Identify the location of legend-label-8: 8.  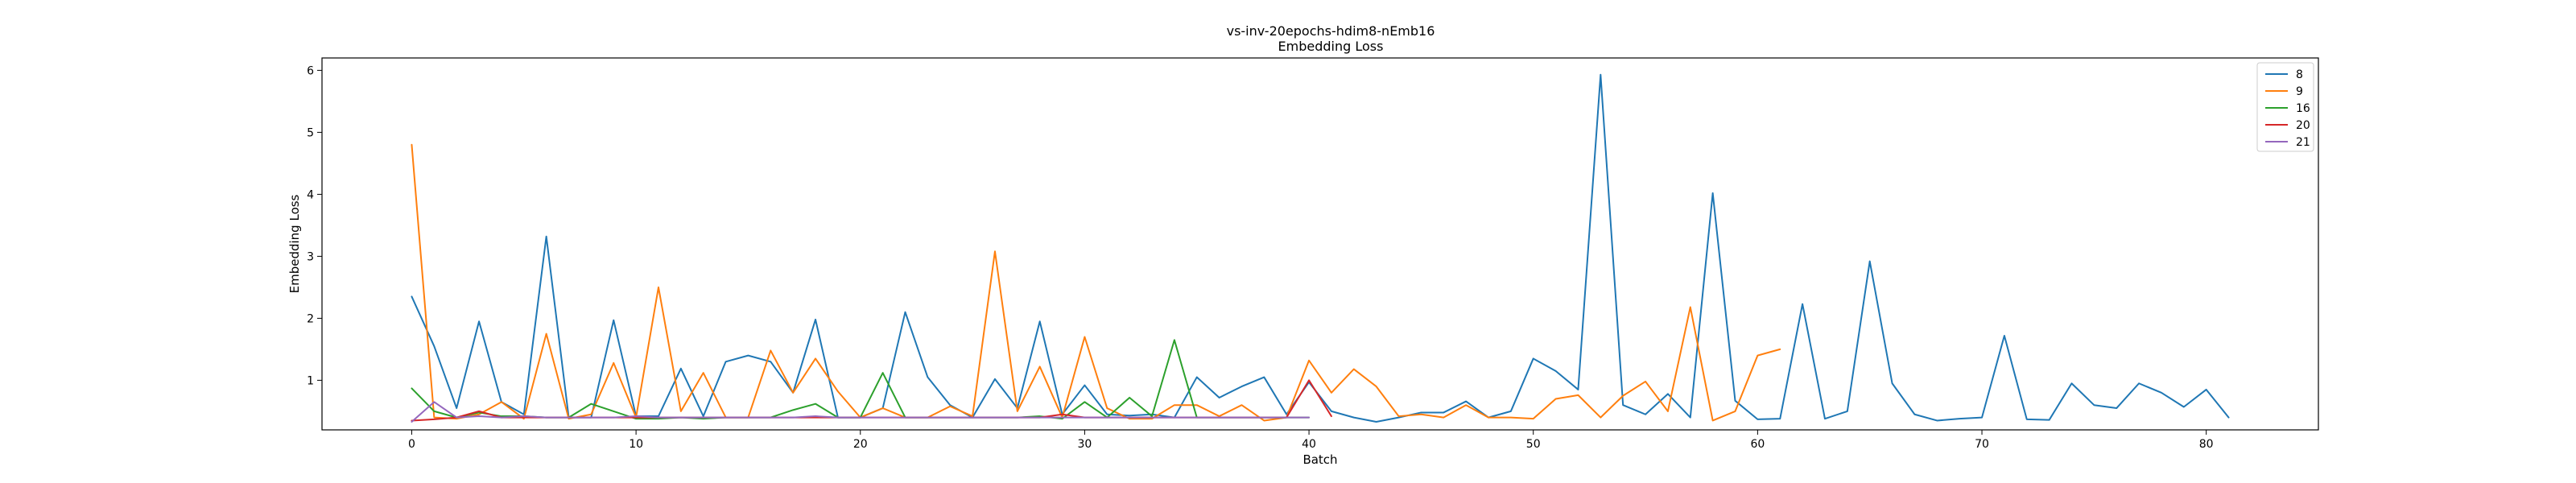
(2299, 74).